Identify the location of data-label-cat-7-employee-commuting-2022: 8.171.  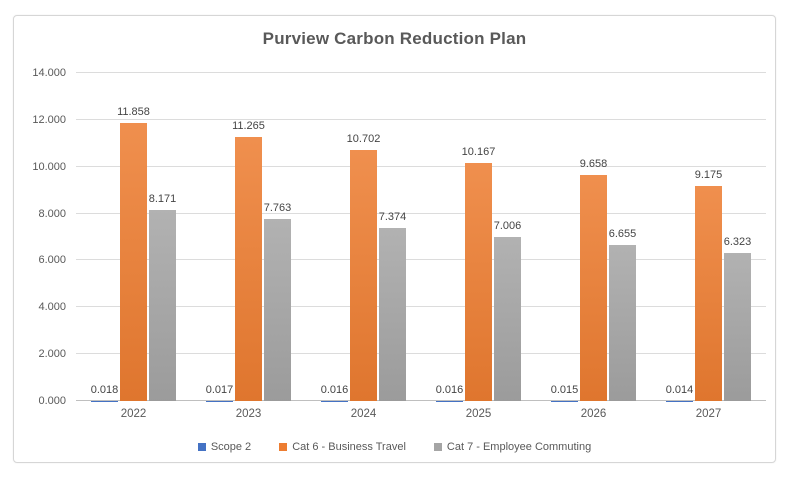
(162, 198).